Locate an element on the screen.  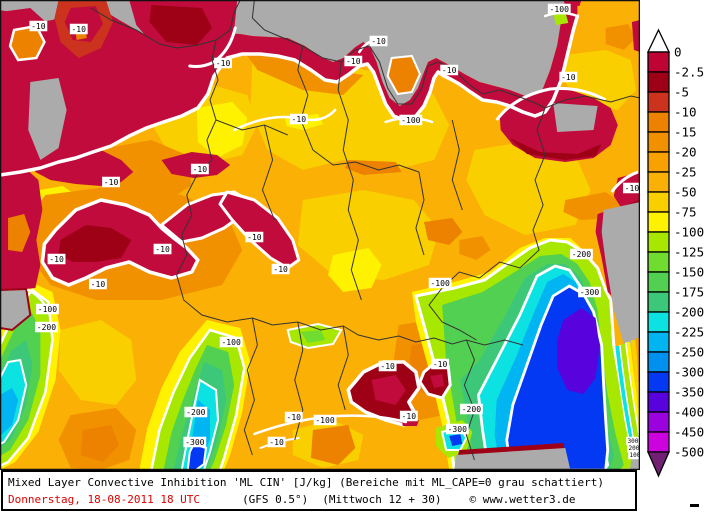
svg-text: -500 is located at coordinates (689, 452).